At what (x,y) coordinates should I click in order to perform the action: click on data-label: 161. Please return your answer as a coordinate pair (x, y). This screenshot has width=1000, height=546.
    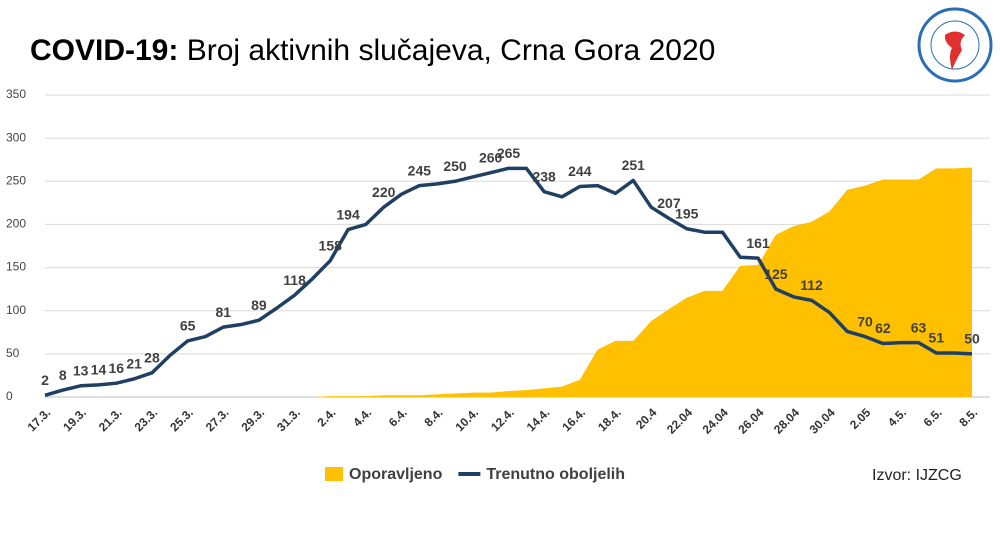
    Looking at the image, I should click on (758, 243).